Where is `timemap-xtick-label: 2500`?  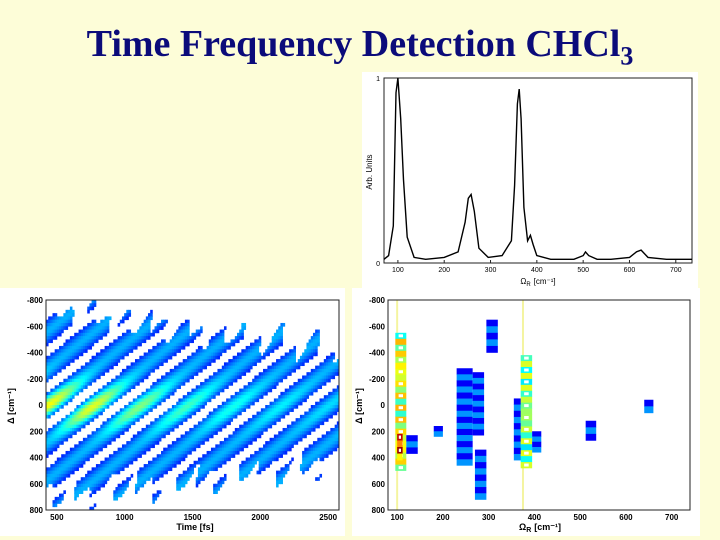 timemap-xtick-label: 2500 is located at coordinates (328, 517).